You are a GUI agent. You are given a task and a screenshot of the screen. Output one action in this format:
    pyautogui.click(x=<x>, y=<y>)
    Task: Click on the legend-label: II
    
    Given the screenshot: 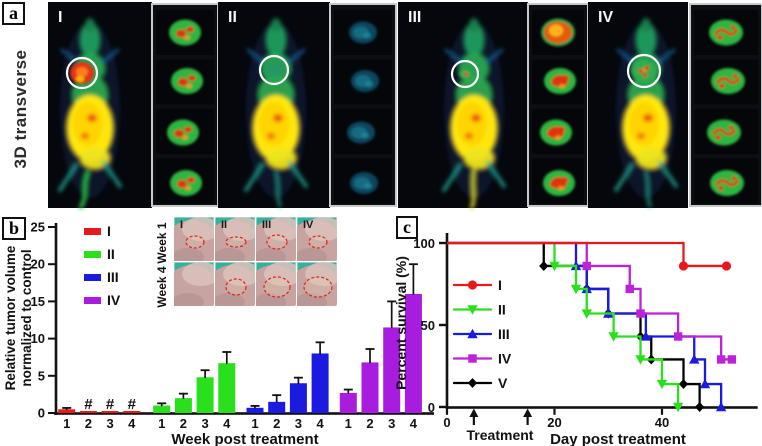 What is the action you would take?
    pyautogui.click(x=111, y=254)
    